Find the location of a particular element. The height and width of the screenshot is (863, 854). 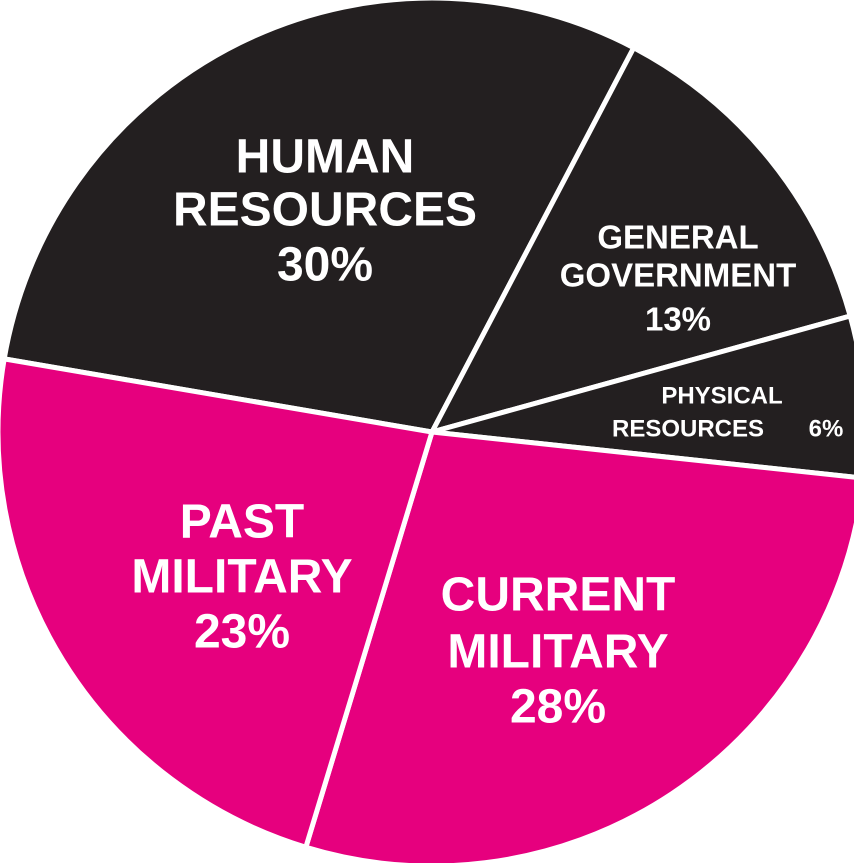

slice-label: CURRENT is located at coordinates (558, 595).